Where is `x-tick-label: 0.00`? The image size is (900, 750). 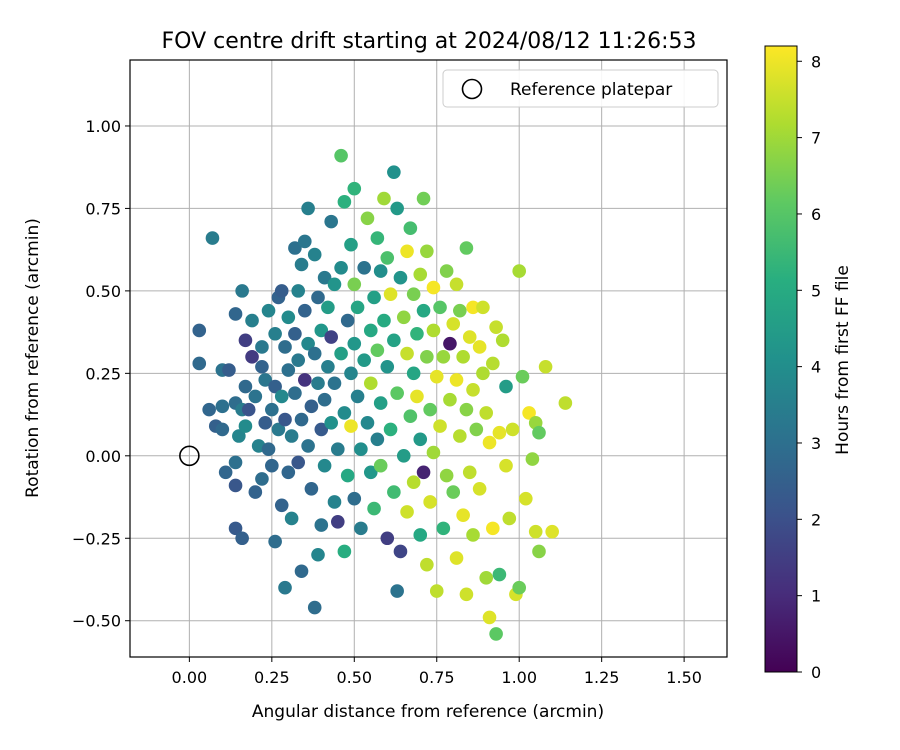
x-tick-label: 0.00 is located at coordinates (190, 677).